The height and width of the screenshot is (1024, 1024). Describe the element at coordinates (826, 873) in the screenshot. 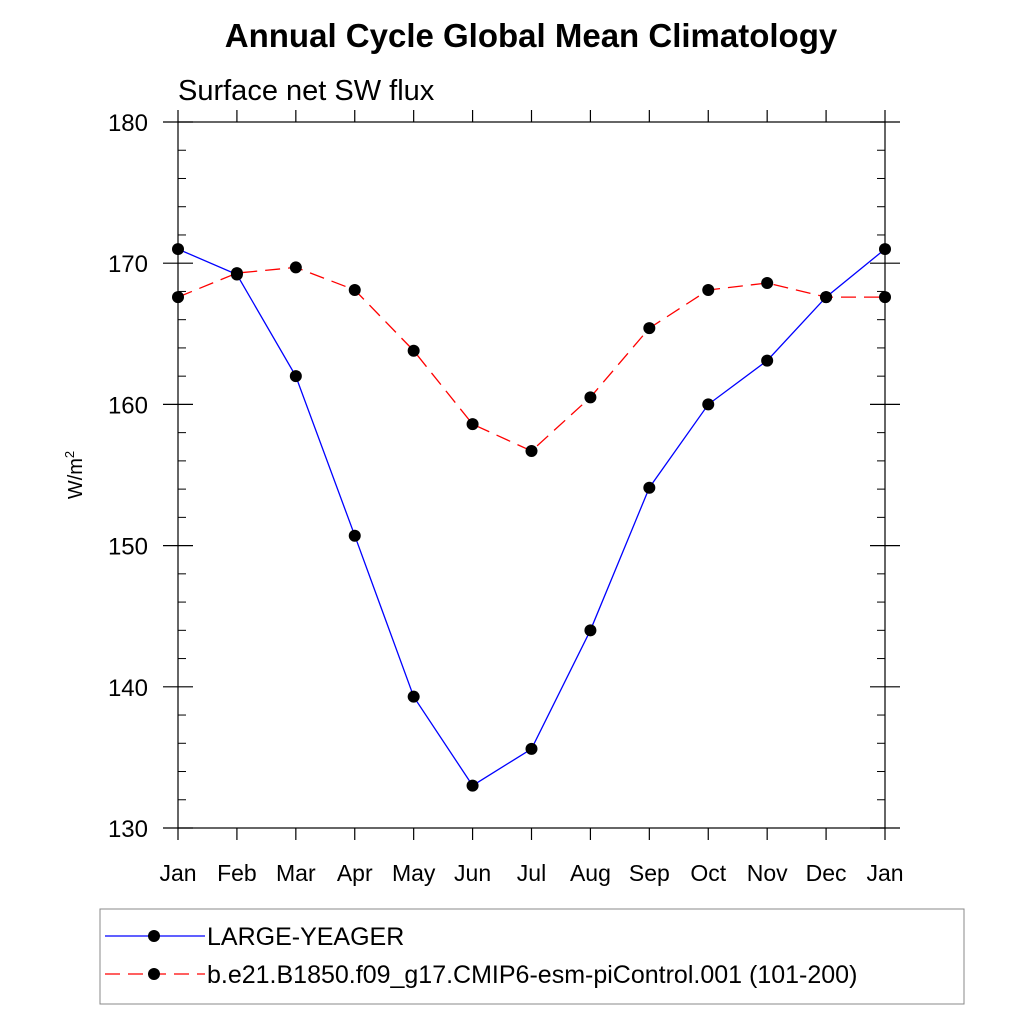

I see `x-tick-label: Dec` at that location.